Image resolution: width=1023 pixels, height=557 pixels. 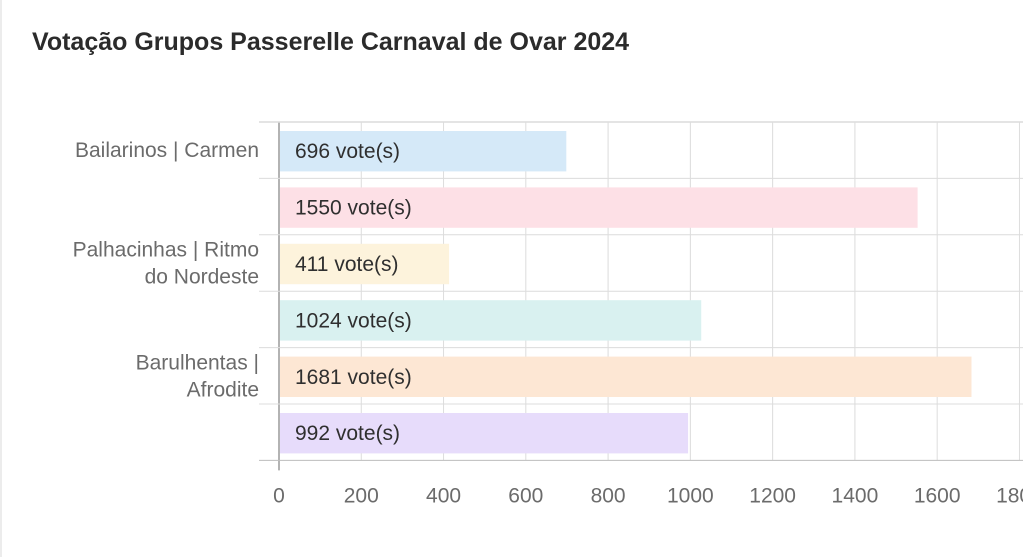 I want to click on category-label-line: Afrodite, so click(x=223, y=389).